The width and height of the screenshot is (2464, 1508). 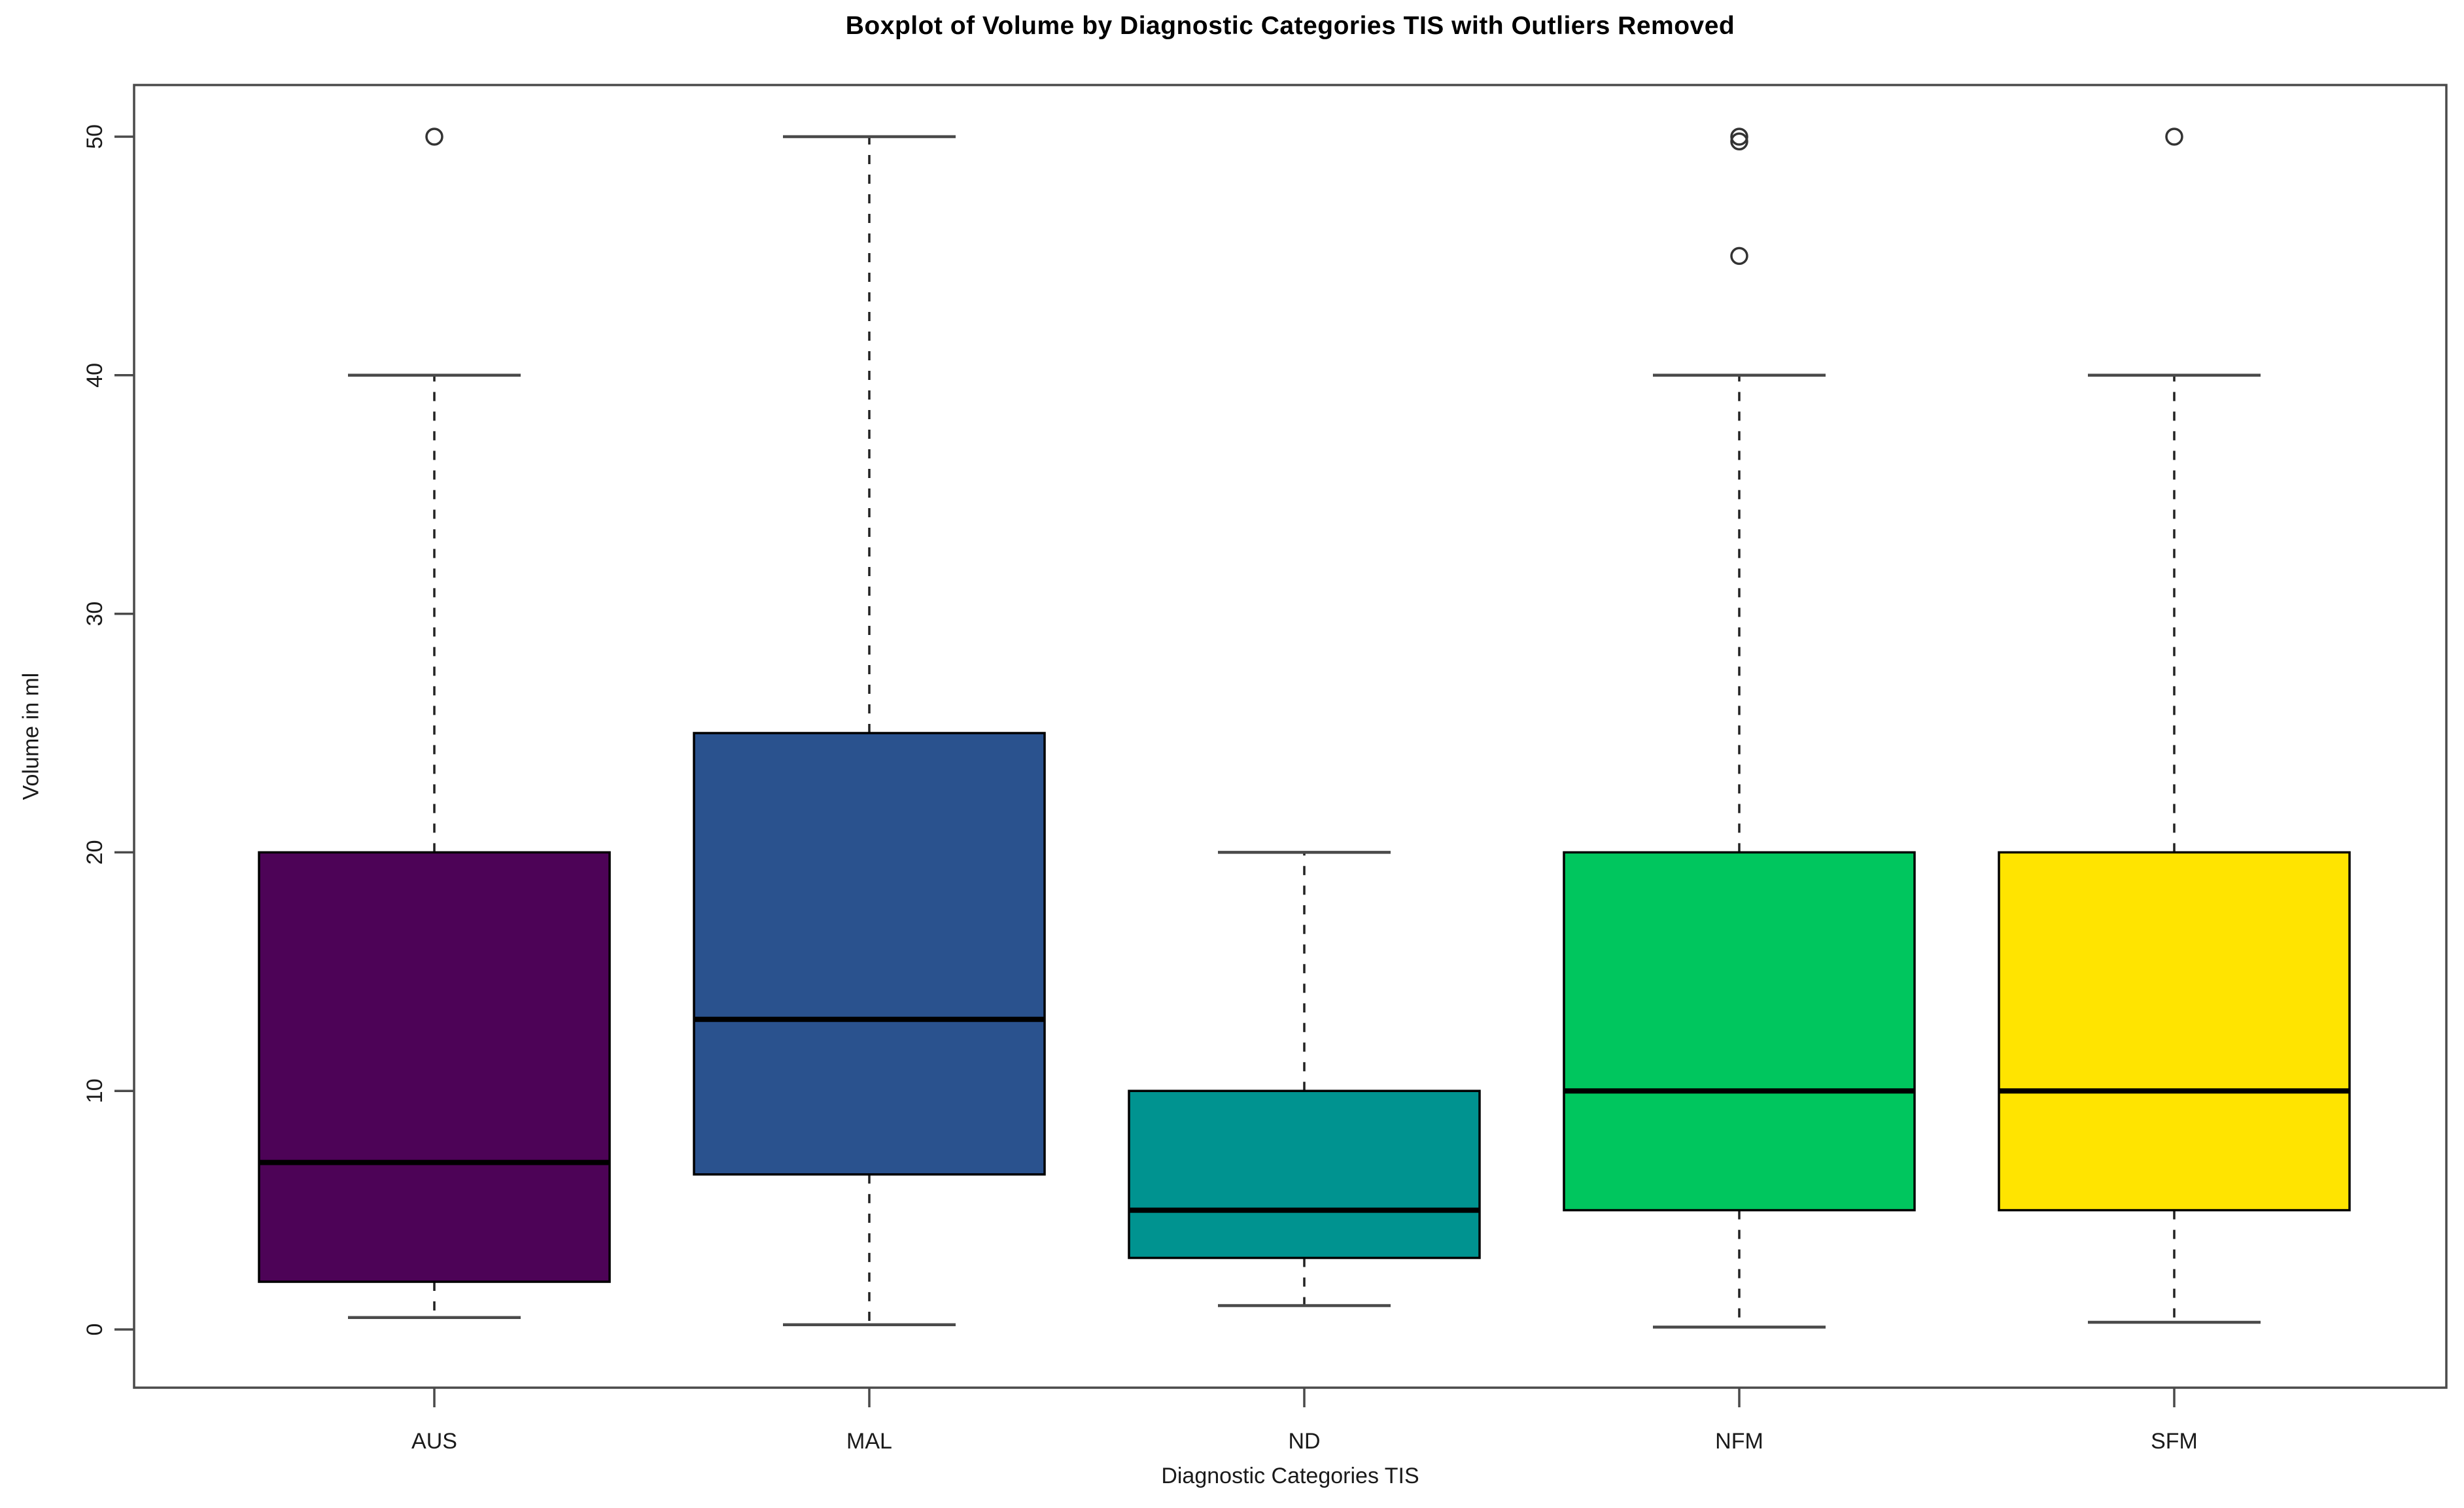 What do you see at coordinates (1304, 1079) in the screenshot?
I see `box-ND` at bounding box center [1304, 1079].